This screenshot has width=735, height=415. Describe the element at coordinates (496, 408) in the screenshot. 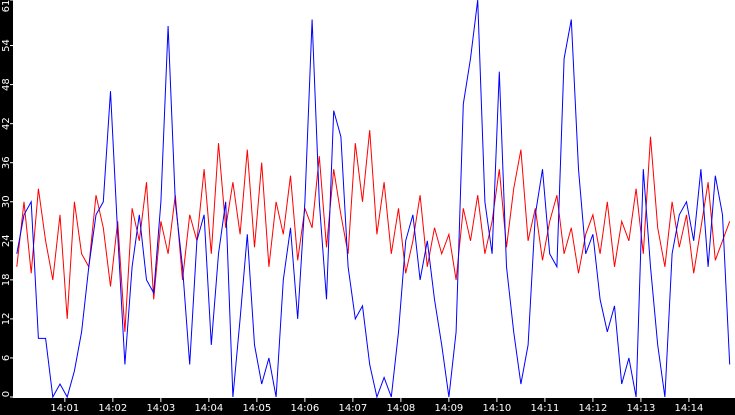

I see `x-tick-label: 14:10` at that location.